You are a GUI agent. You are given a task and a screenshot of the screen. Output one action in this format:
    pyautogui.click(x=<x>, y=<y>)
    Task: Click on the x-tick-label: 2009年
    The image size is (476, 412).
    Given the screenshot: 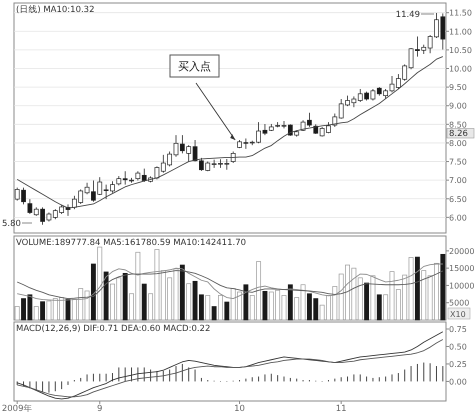 What is the action you would take?
    pyautogui.click(x=17, y=407)
    